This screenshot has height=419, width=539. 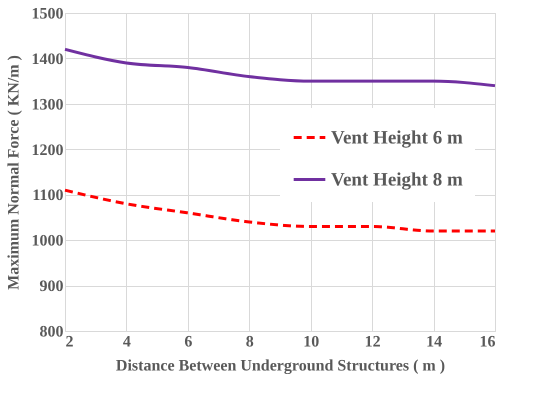 I want to click on x-tick-label: 16, so click(x=488, y=342).